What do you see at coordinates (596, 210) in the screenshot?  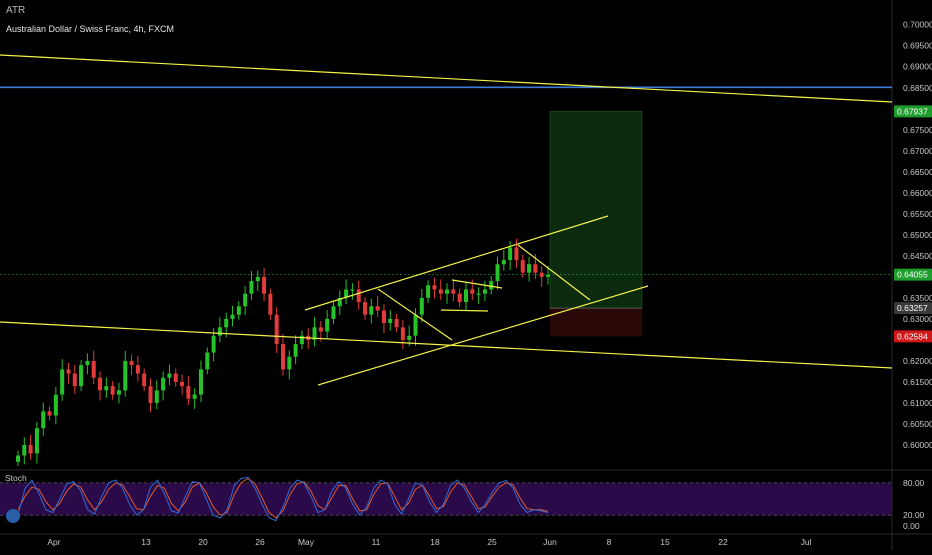 I see `position-target-zone` at bounding box center [596, 210].